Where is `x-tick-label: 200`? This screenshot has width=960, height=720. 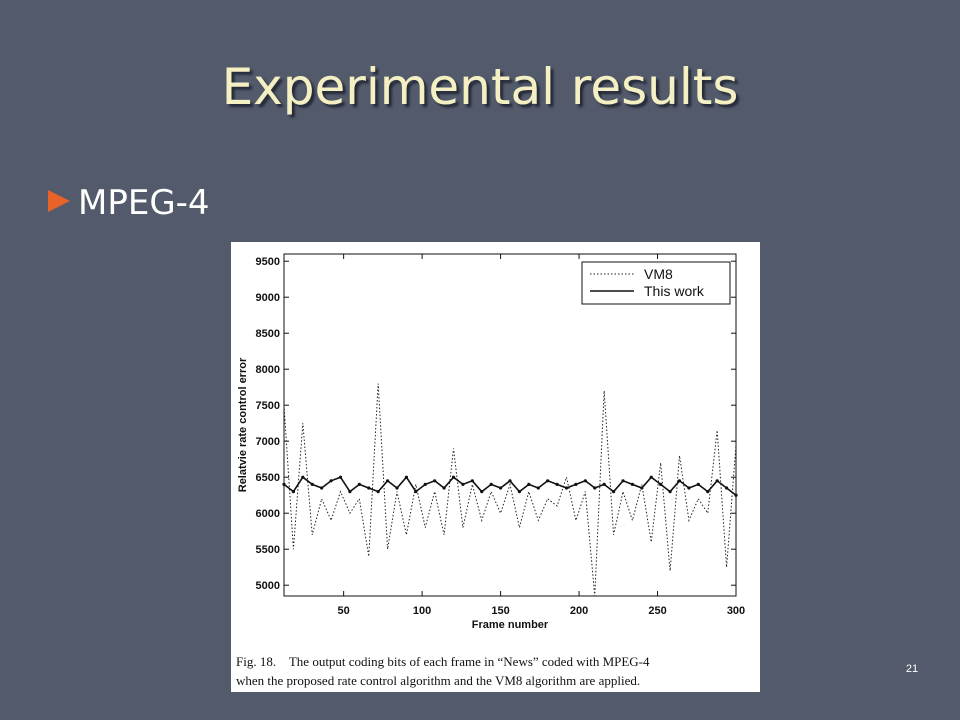
x-tick-label: 200 is located at coordinates (579, 611).